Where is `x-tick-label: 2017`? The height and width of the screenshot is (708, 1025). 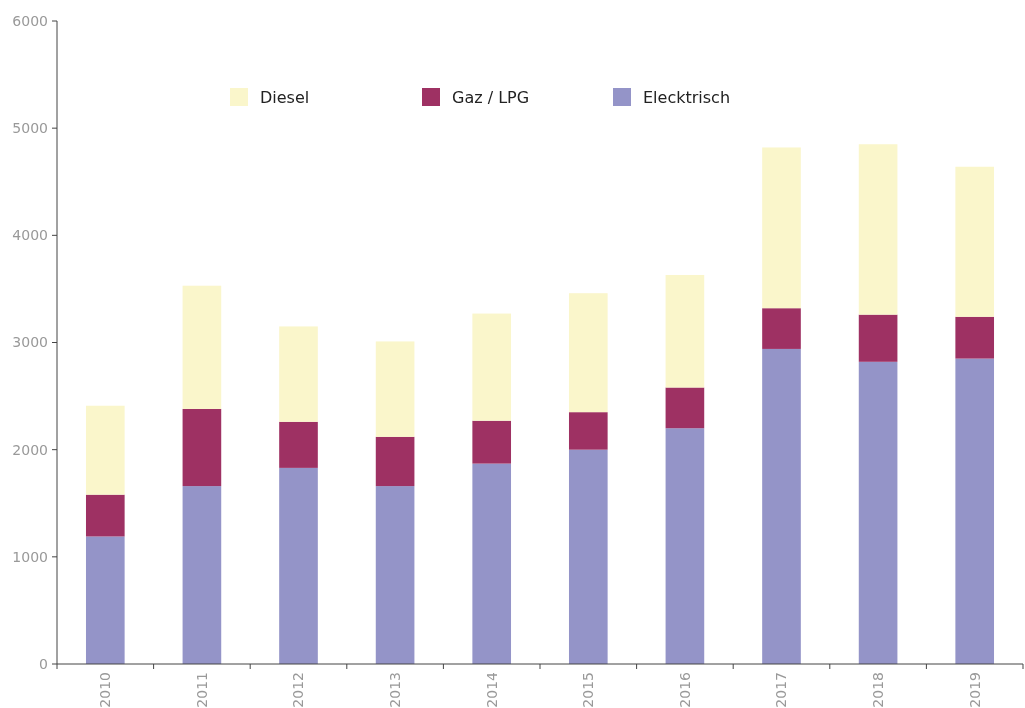 x-tick-label: 2017 is located at coordinates (781, 690).